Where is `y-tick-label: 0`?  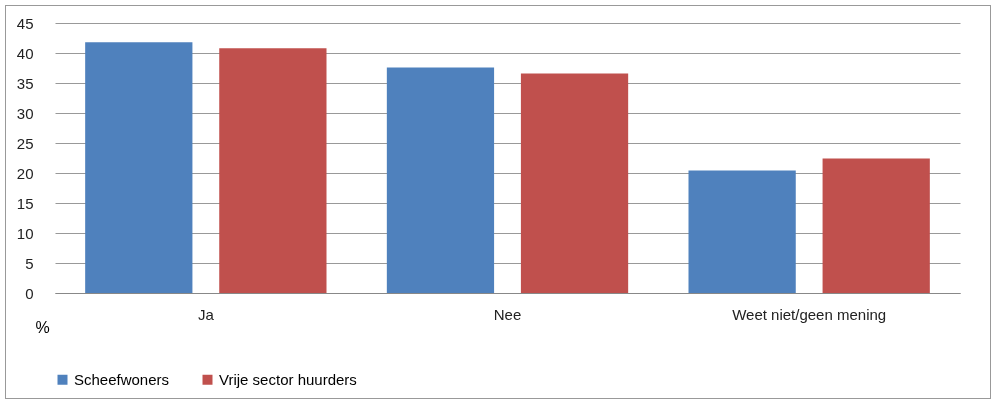 y-tick-label: 0 is located at coordinates (29, 293).